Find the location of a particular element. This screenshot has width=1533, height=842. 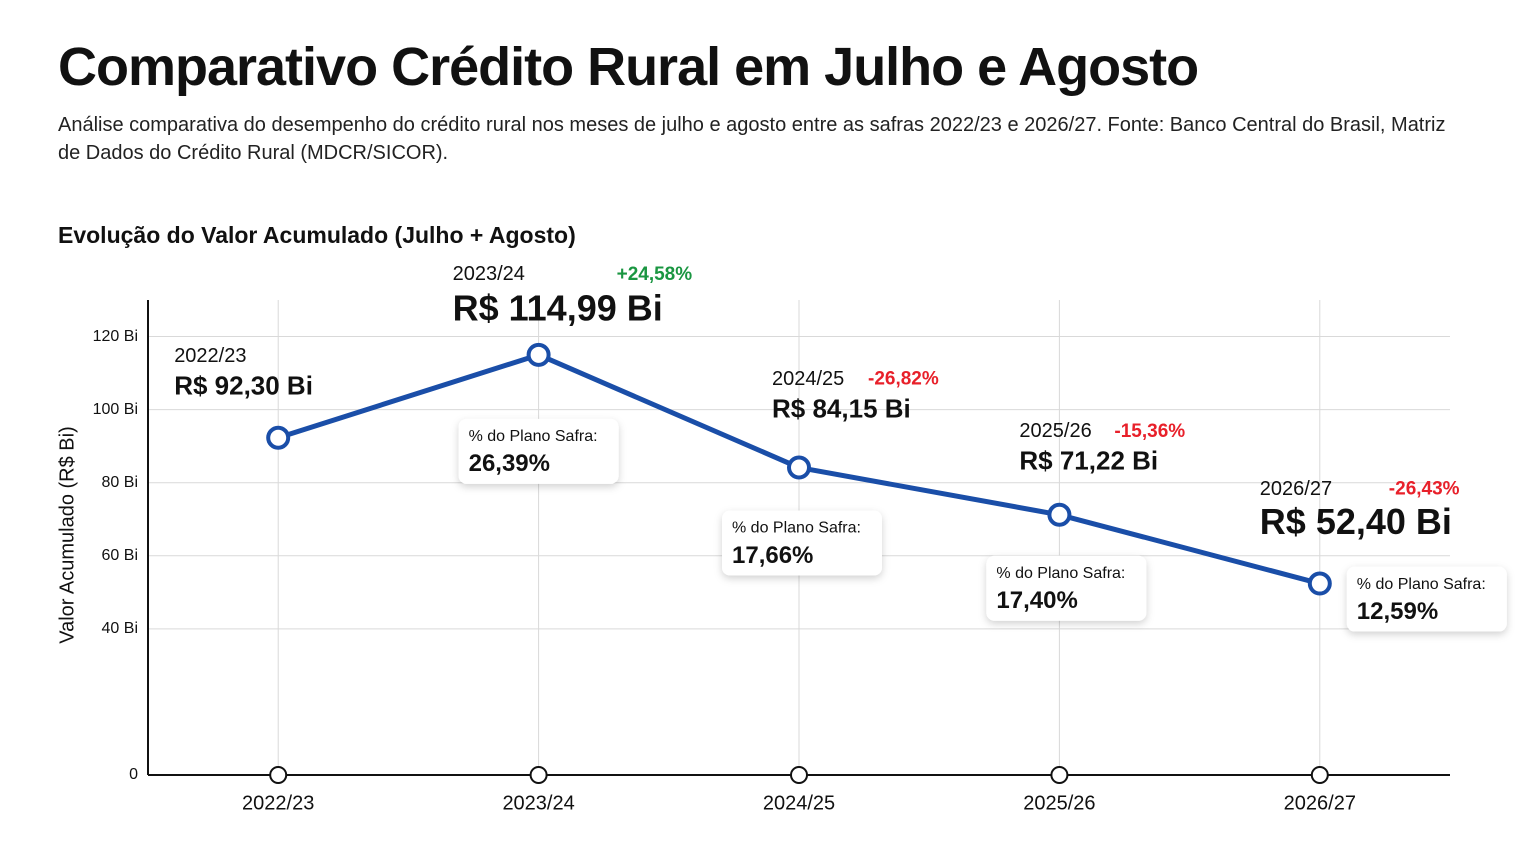

x-tick-label: 2023/24 is located at coordinates (538, 803).